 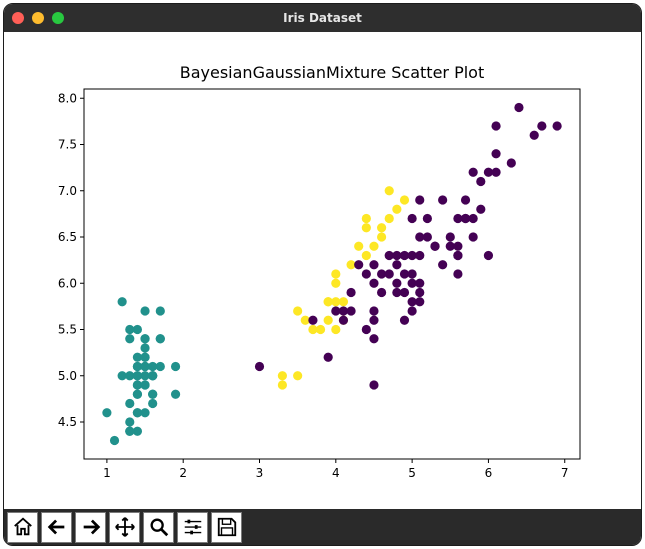 I want to click on forward-button, so click(x=90, y=527).